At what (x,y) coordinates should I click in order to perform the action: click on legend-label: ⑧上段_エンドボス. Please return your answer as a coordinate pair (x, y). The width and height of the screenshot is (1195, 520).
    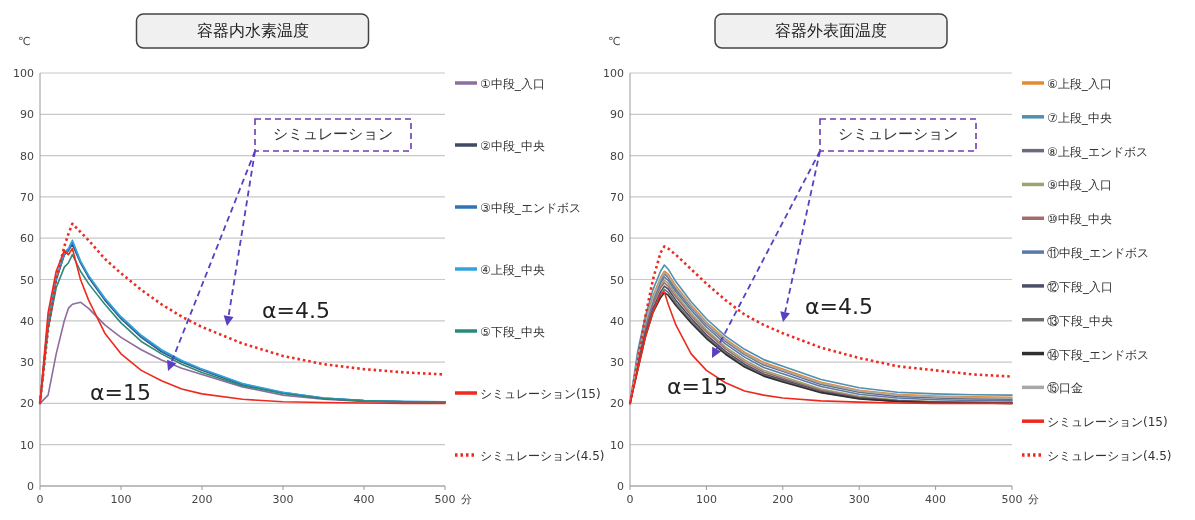
    Looking at the image, I should click on (1097, 151).